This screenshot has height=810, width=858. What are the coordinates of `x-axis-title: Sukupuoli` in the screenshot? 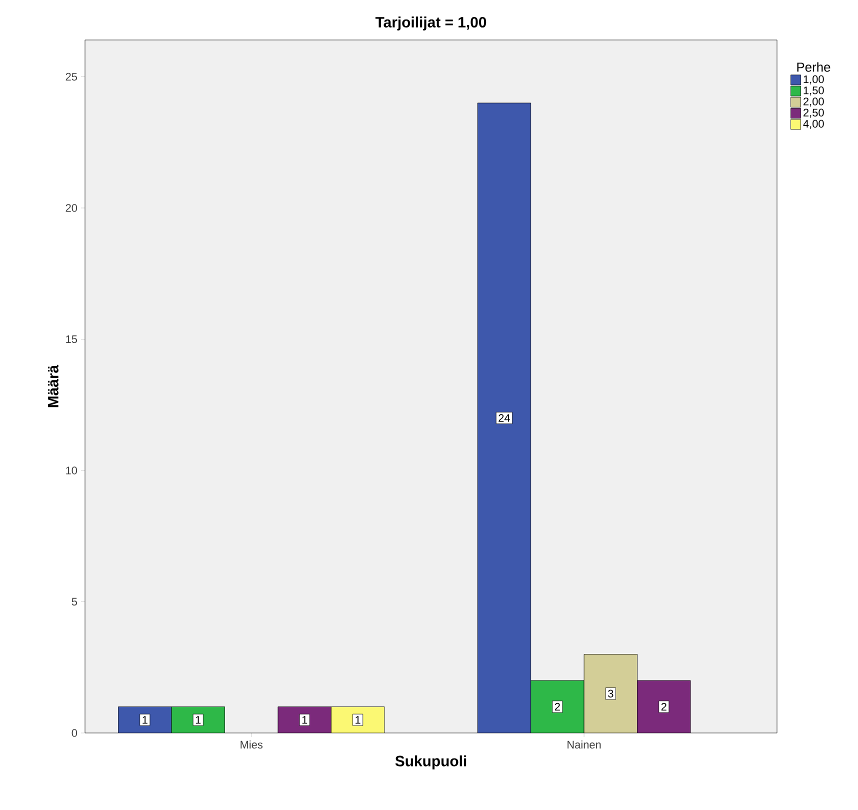 It's located at (430, 762).